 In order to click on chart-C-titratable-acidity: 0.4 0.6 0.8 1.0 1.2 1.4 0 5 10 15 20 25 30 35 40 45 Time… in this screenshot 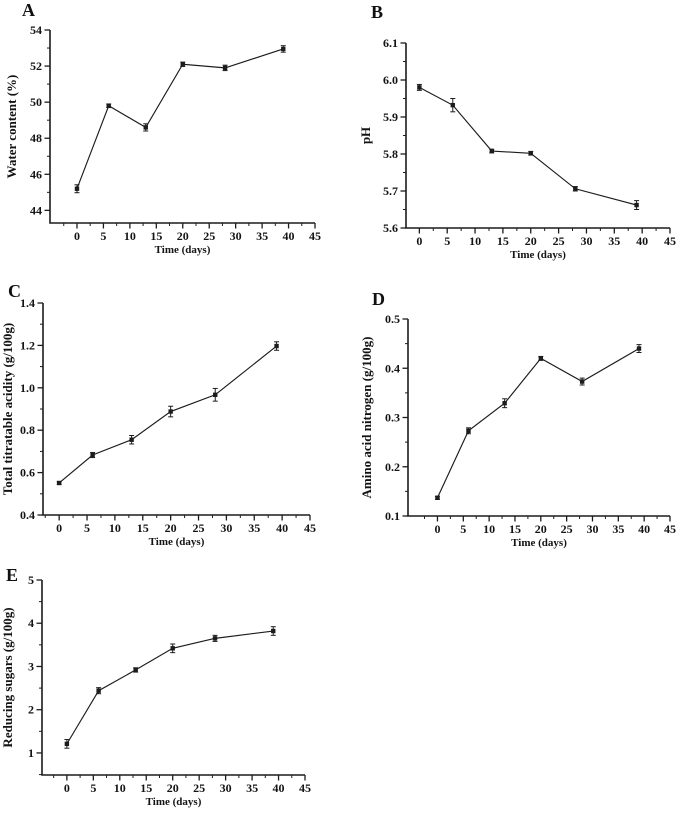, I will do `click(158, 422)`.